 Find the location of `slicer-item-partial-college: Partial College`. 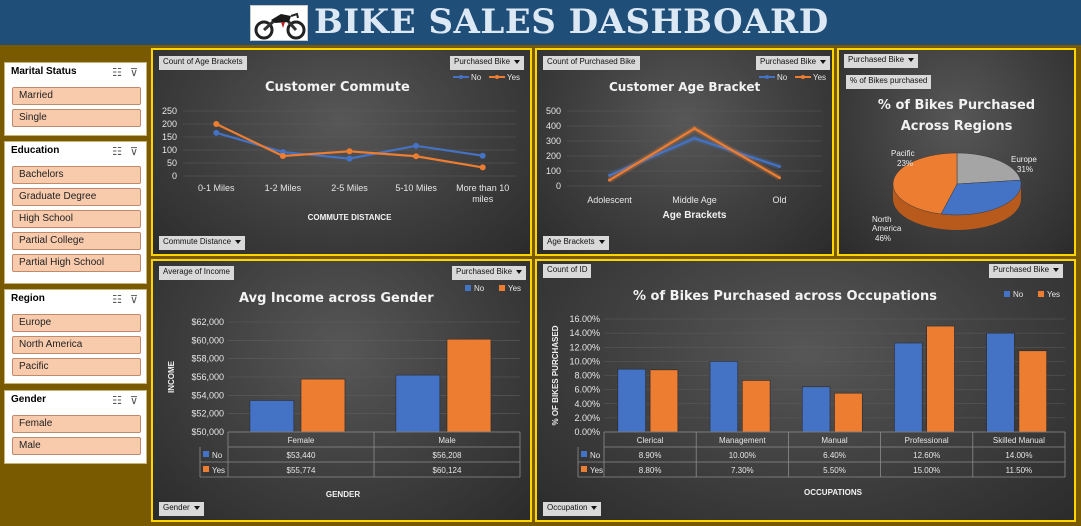

slicer-item-partial-college: Partial College is located at coordinates (76, 241).